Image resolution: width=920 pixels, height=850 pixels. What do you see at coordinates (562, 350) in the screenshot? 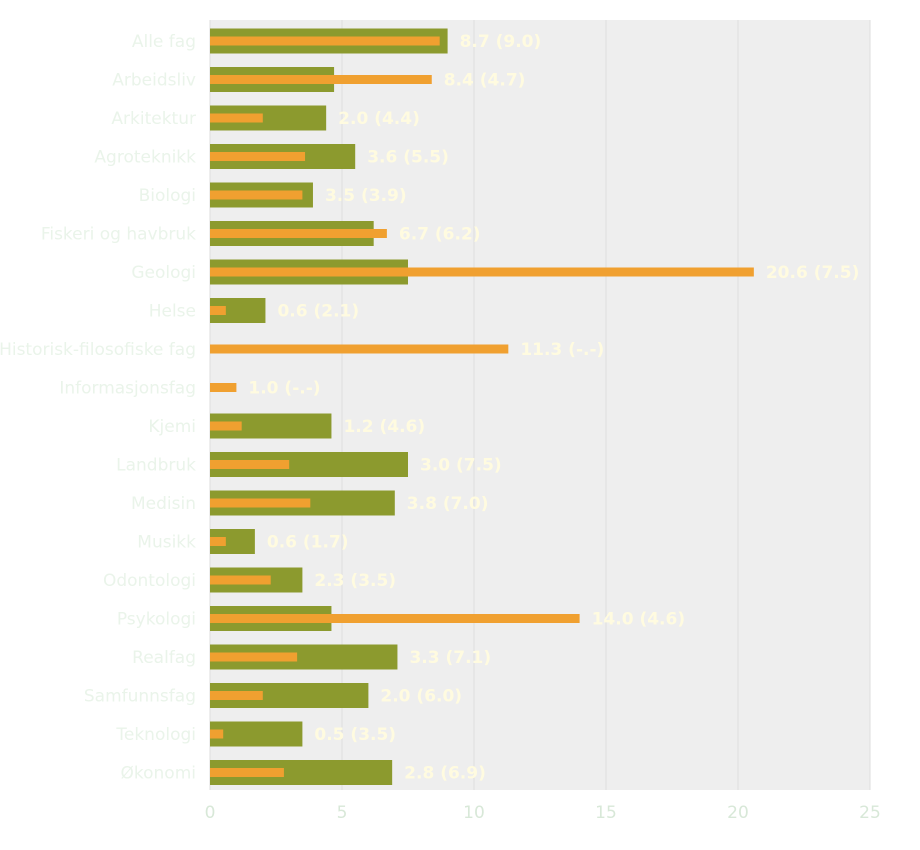
I see `value-label: 11.3 (-.-)` at bounding box center [562, 350].